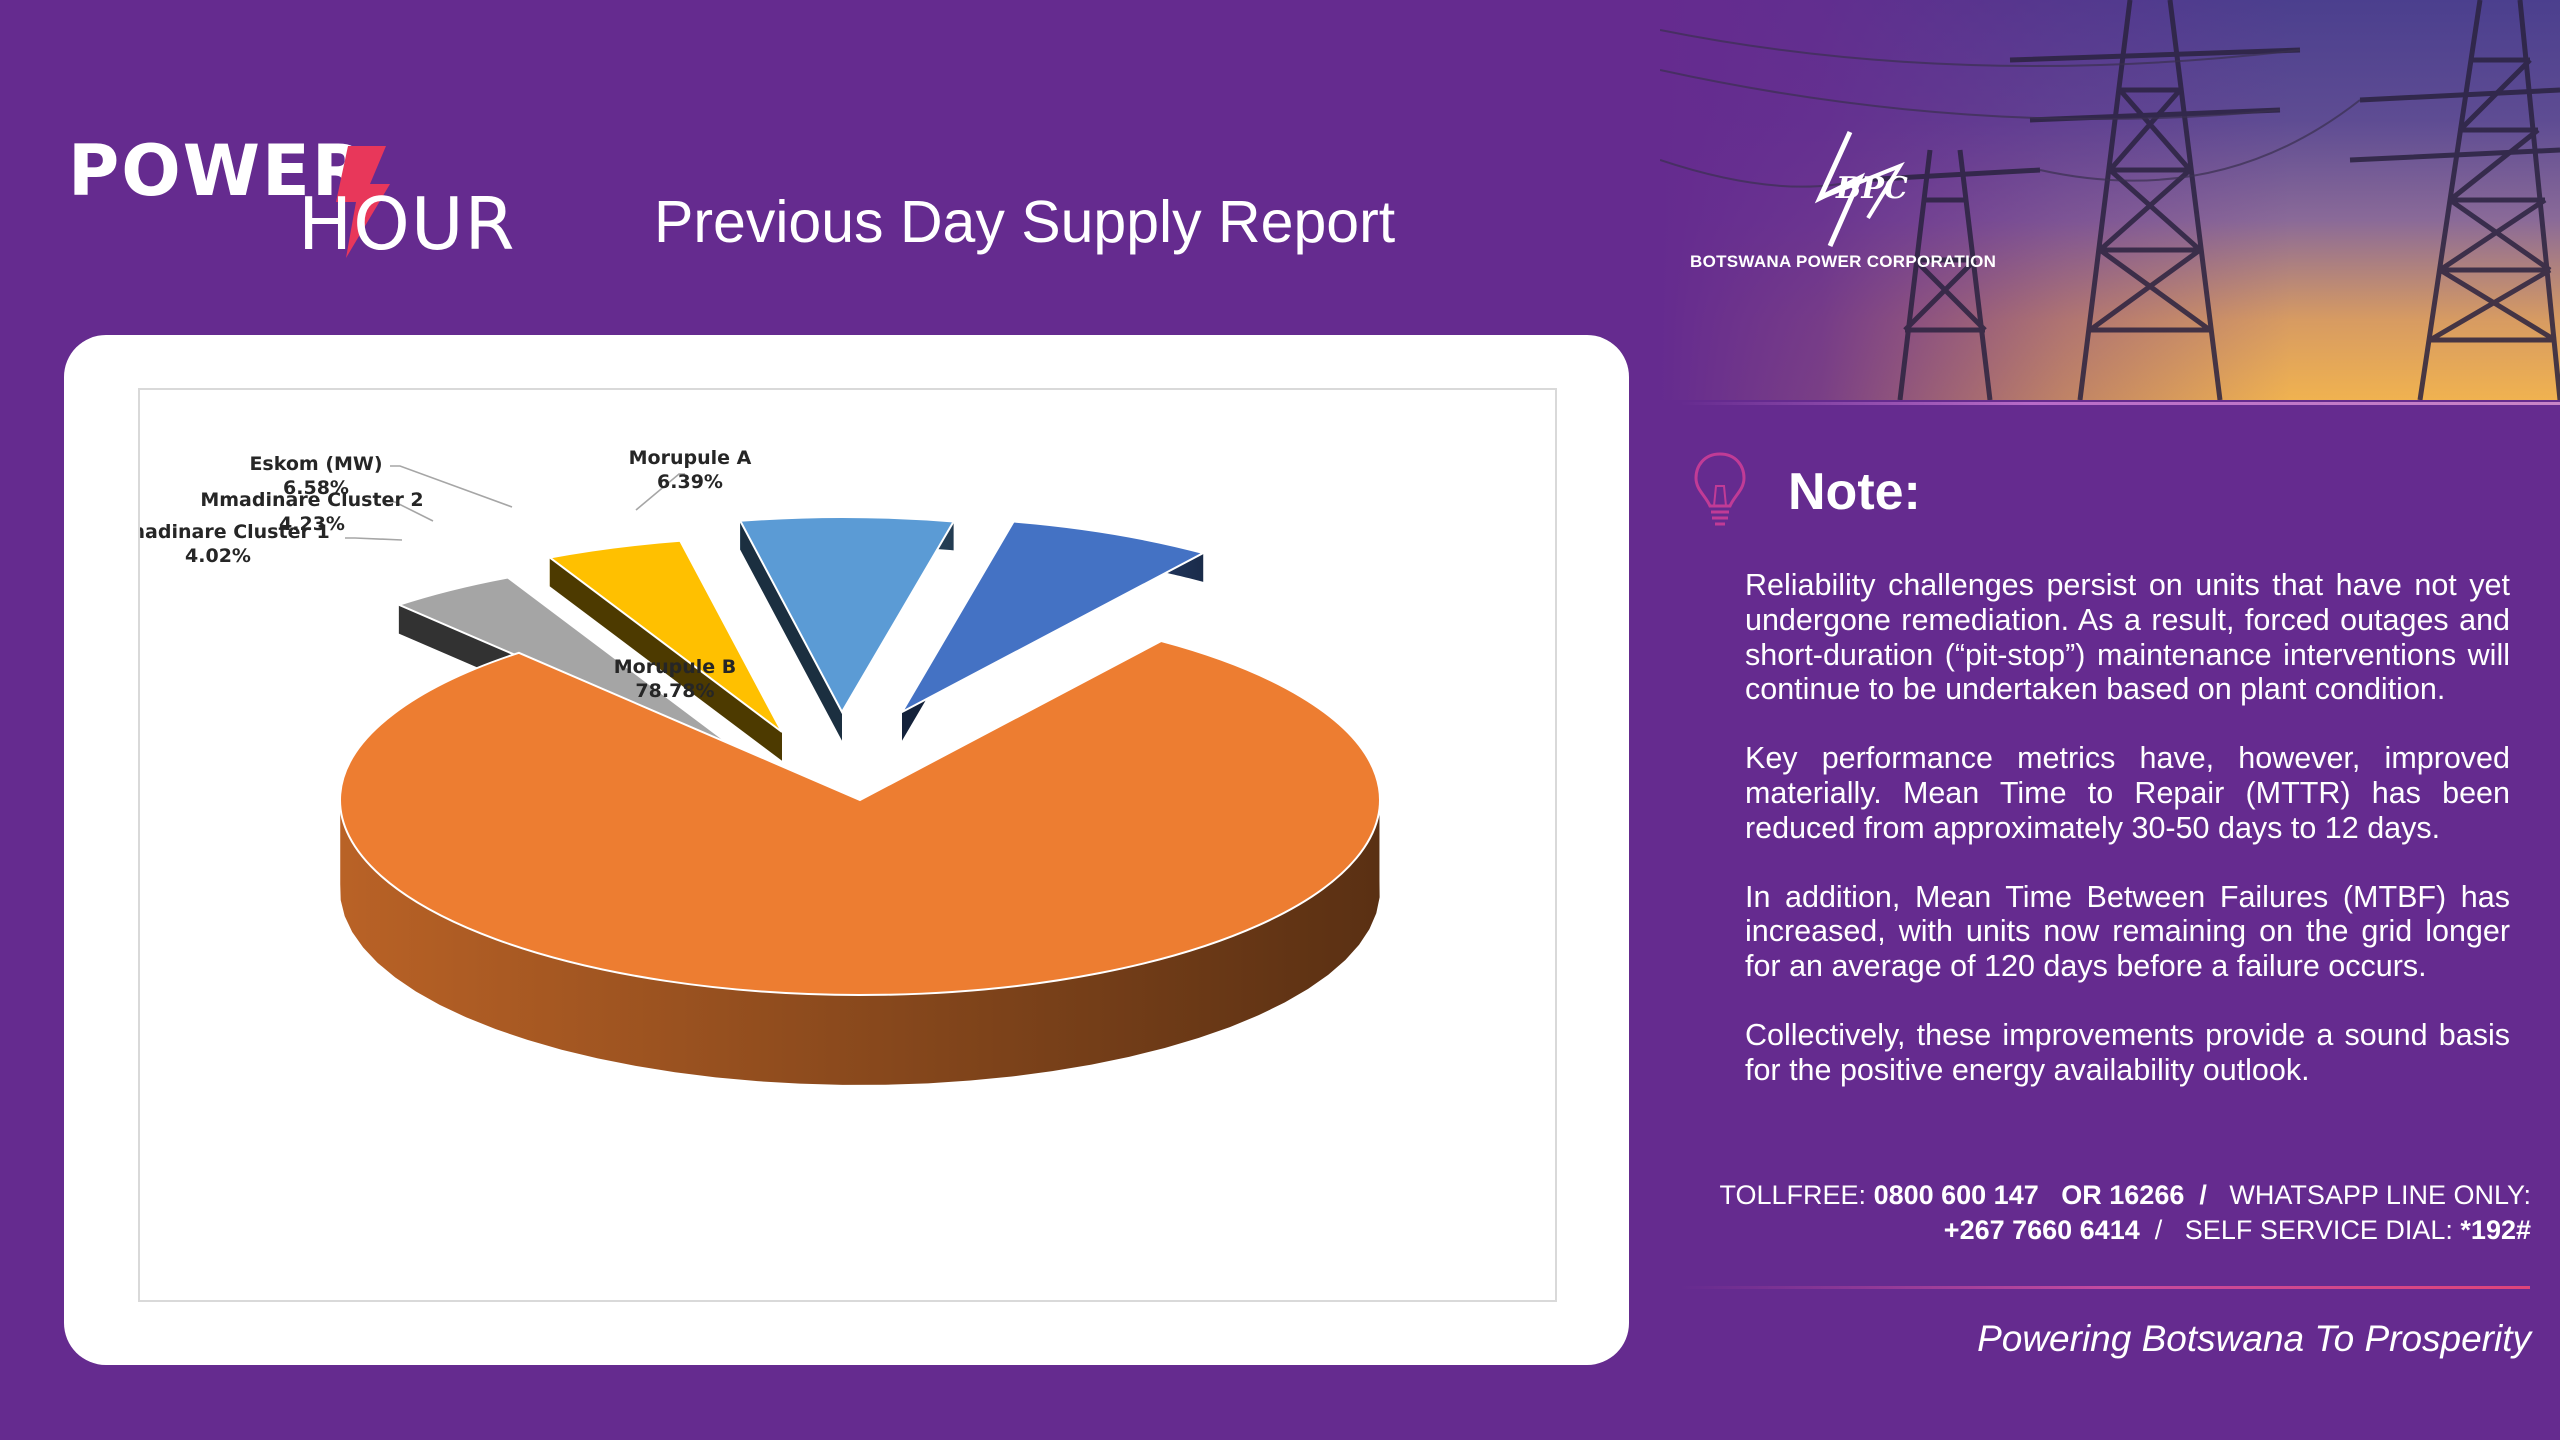 The width and height of the screenshot is (2560, 1440). Describe the element at coordinates (1871, 188) in the screenshot. I see `bpc-monogram-text: BPC` at that location.